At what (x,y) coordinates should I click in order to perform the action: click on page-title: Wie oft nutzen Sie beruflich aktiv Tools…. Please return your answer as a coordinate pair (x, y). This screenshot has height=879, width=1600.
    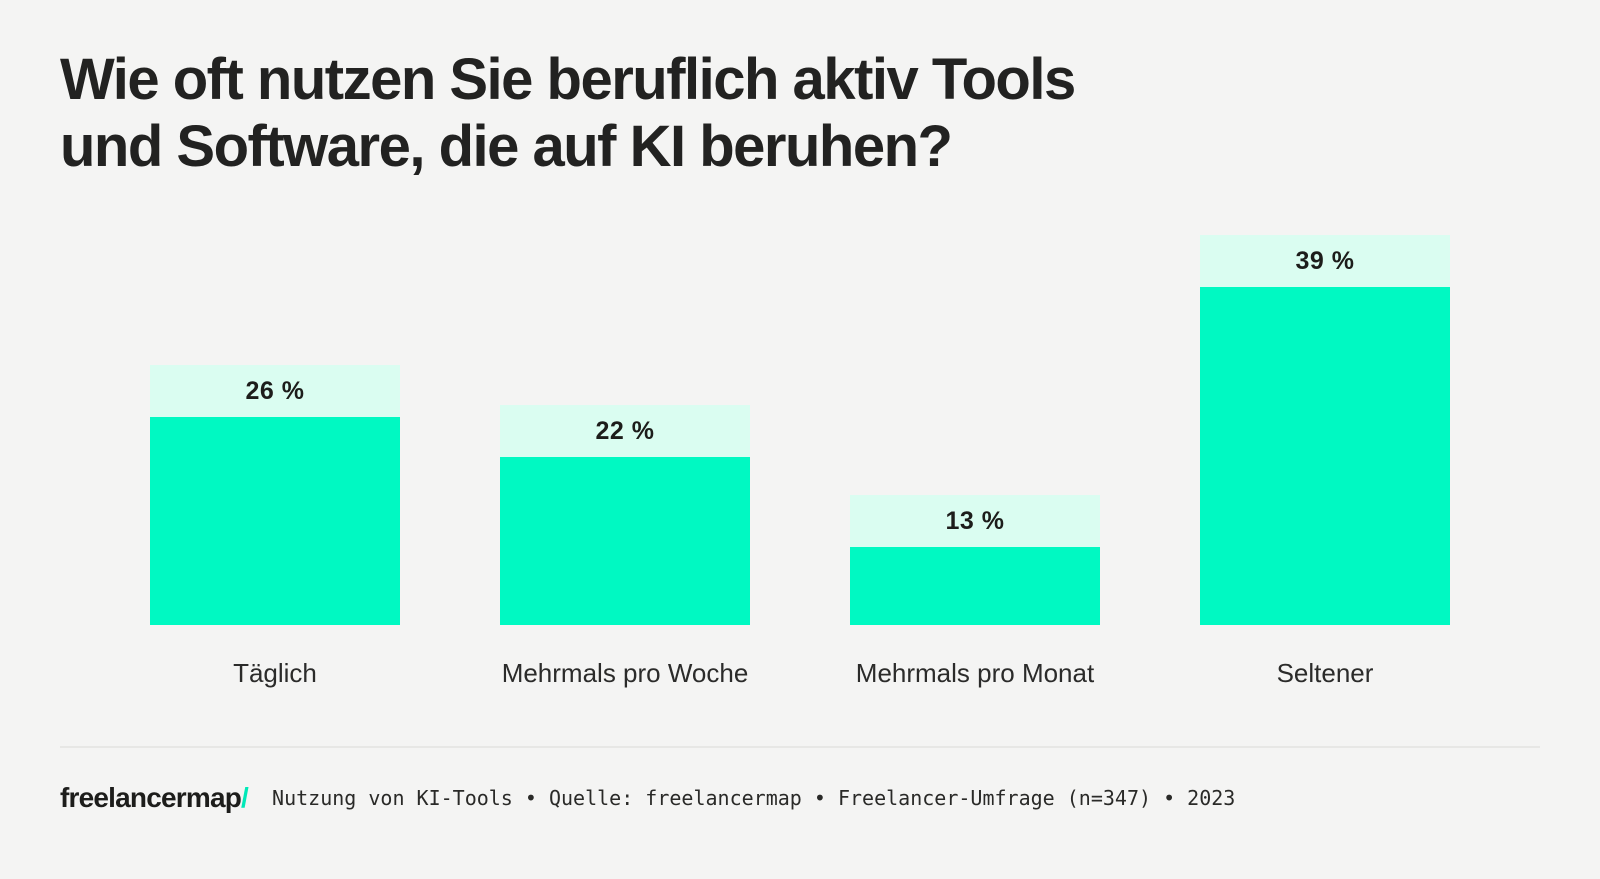
    Looking at the image, I should click on (760, 113).